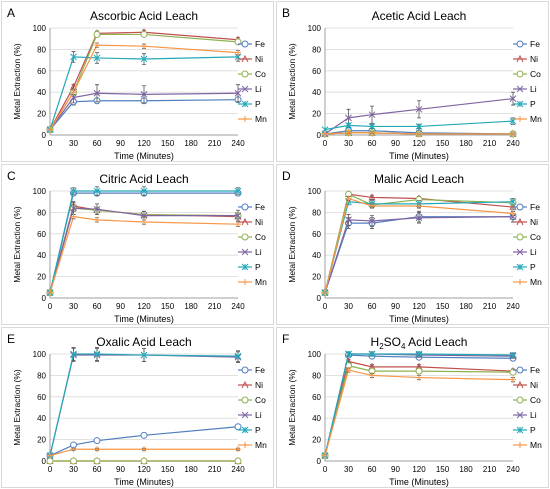  I want to click on x-tick-label: 210, so click(490, 143).